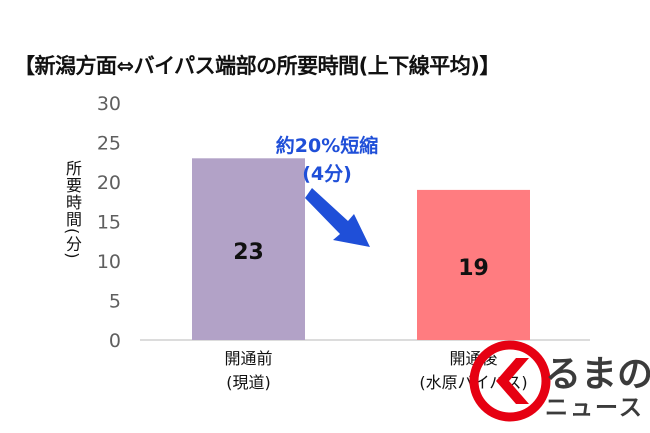 This screenshot has width=650, height=433. What do you see at coordinates (327, 145) in the screenshot?
I see `reduction-annotation: 約20%短縮` at bounding box center [327, 145].